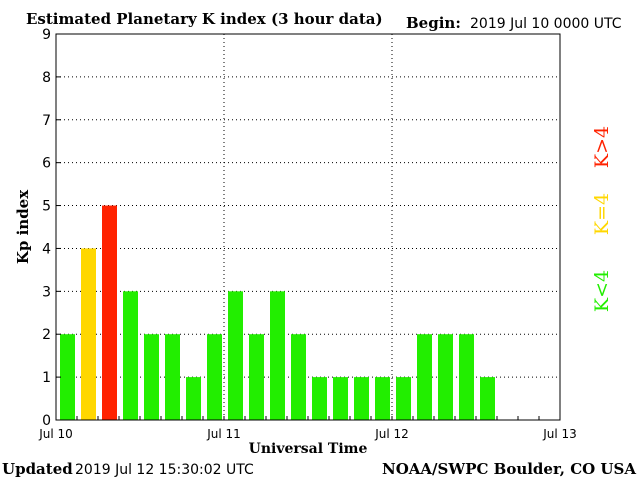 The width and height of the screenshot is (640, 480). I want to click on begin-value: 2019 Jul 10 0000 UTC, so click(546, 24).